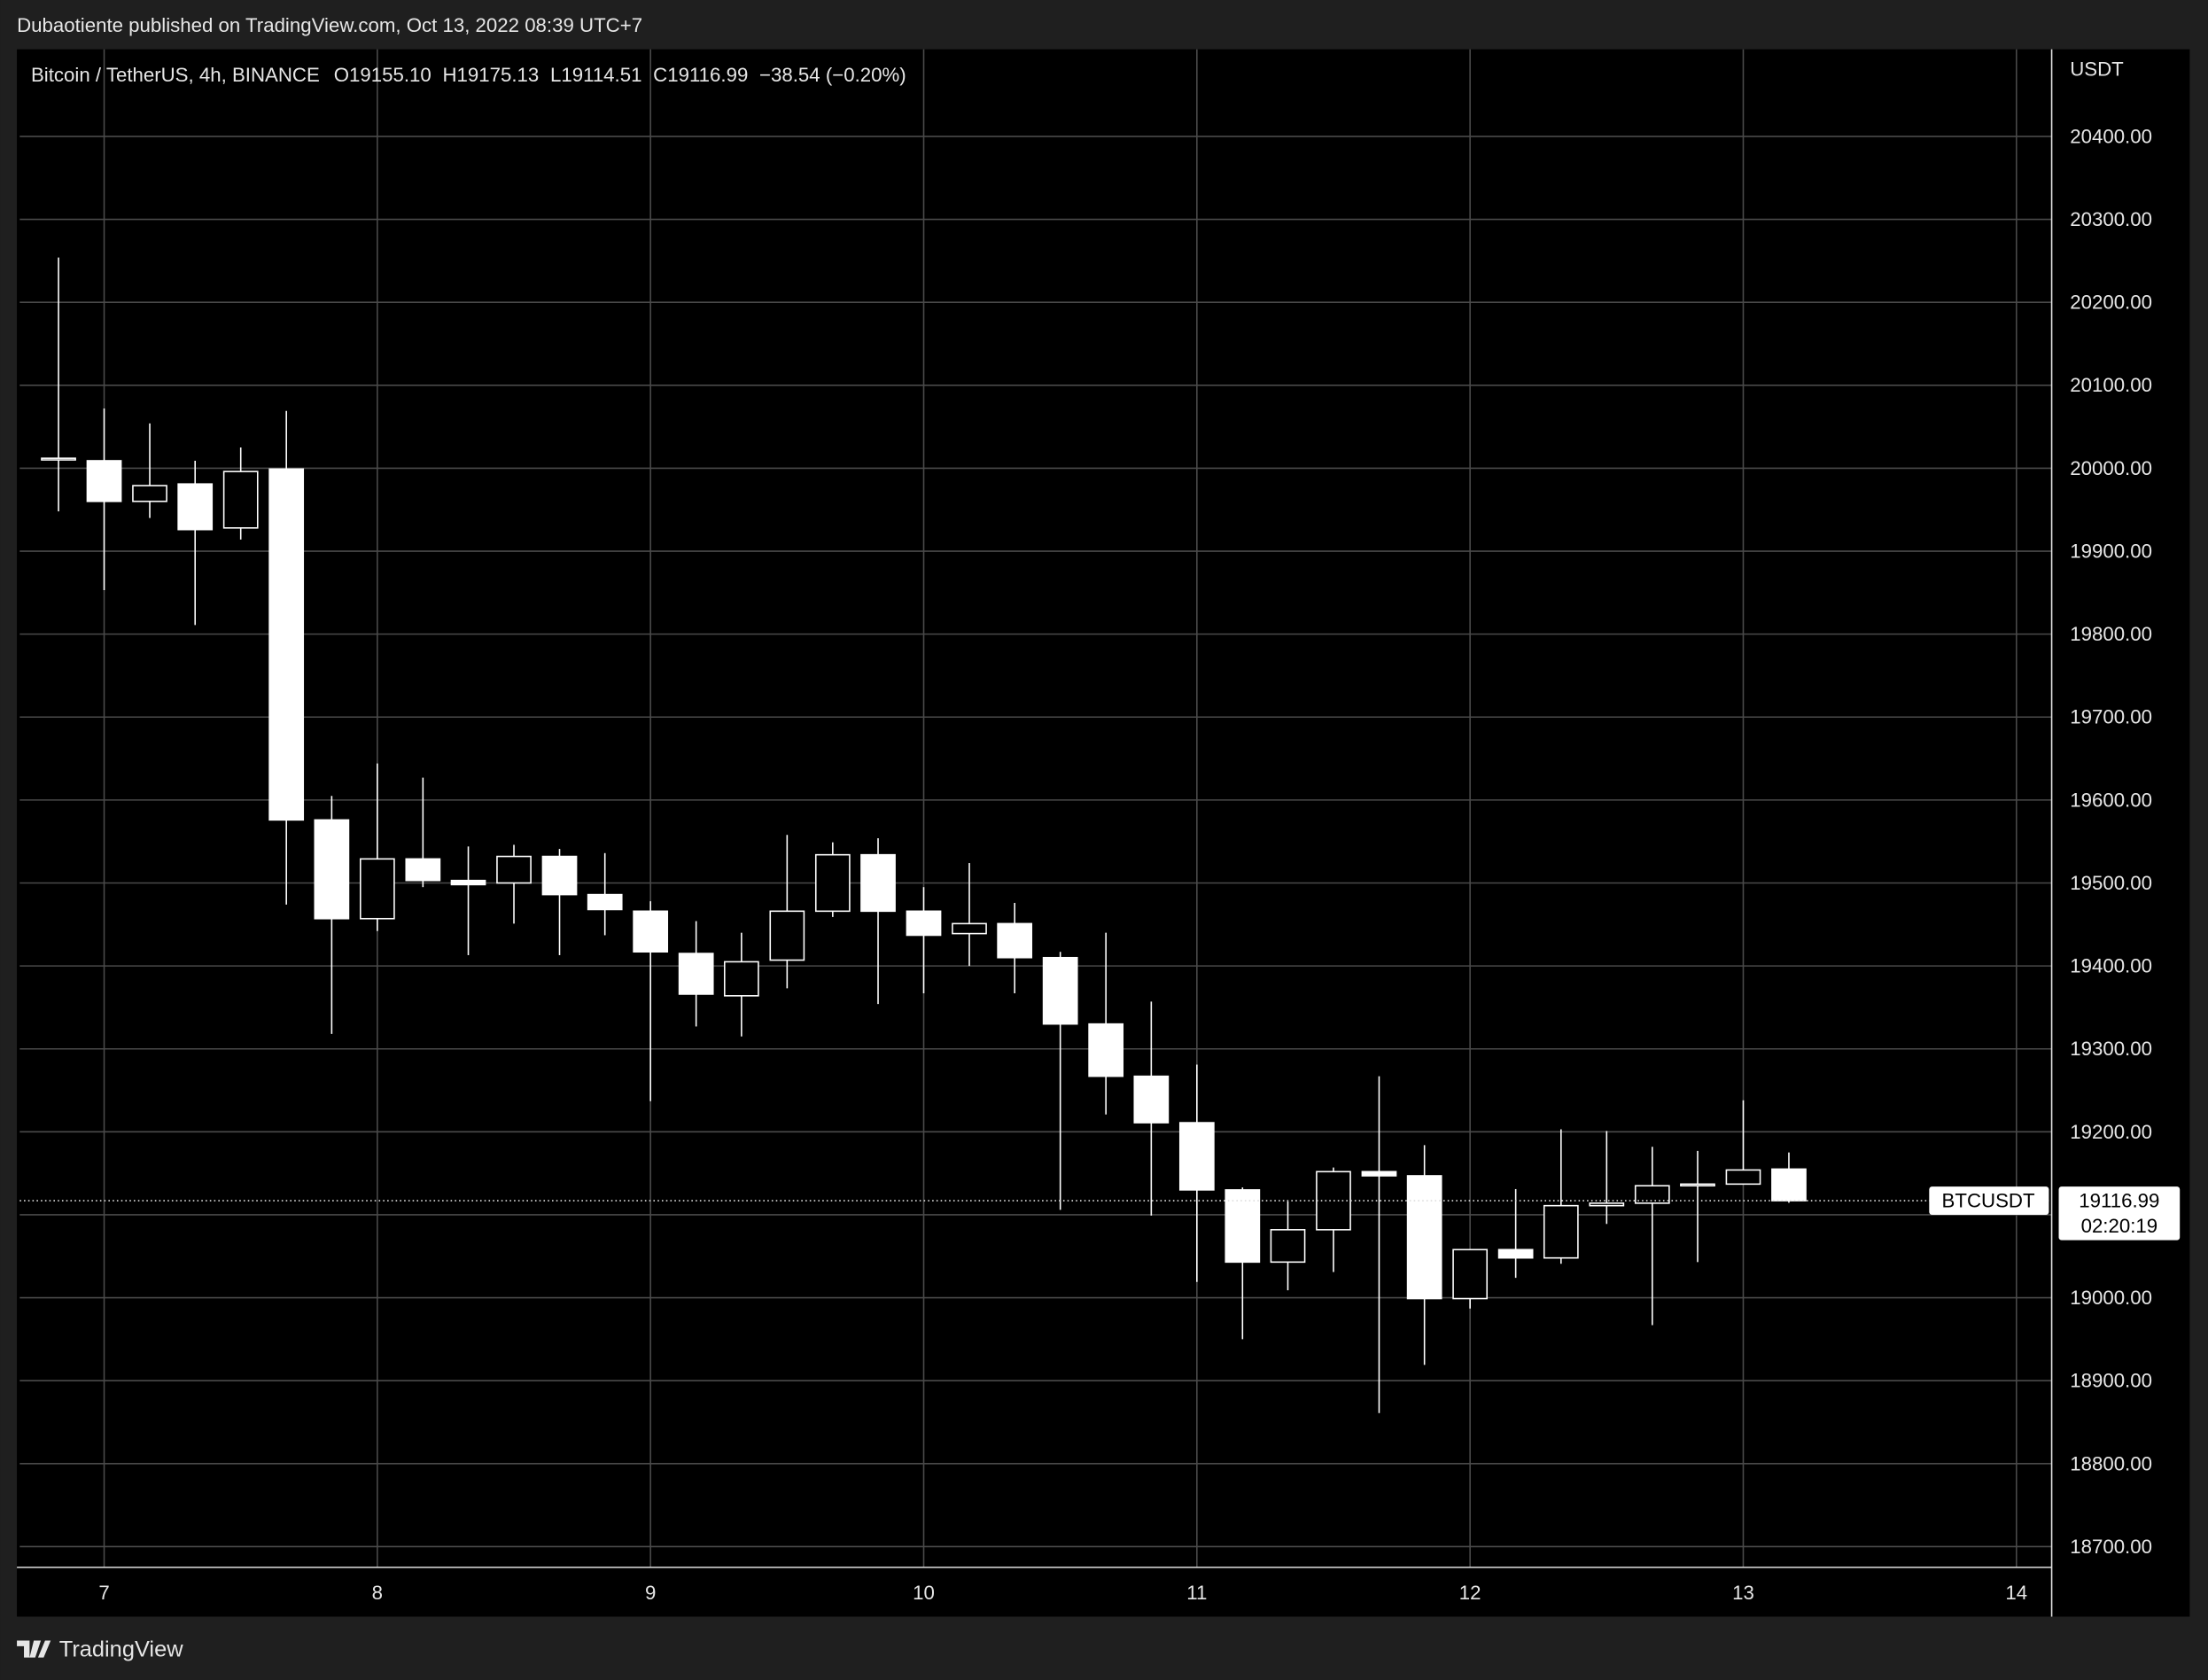  What do you see at coordinates (2111, 883) in the screenshot?
I see `y-tick-label: 19500.00` at bounding box center [2111, 883].